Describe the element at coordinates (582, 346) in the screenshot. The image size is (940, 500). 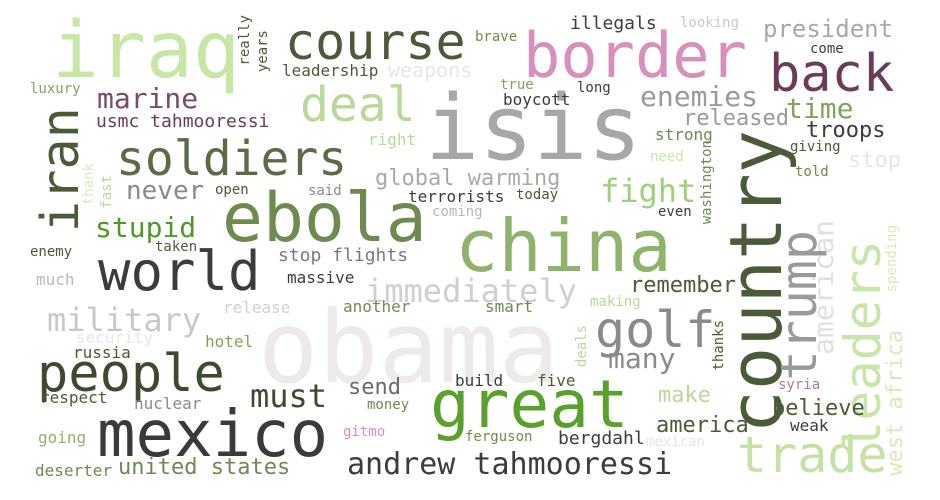
I see `word-deals: deals` at that location.